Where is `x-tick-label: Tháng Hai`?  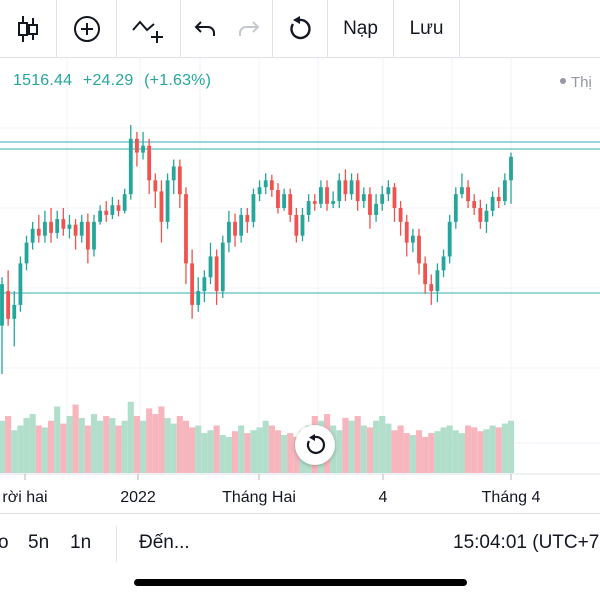
x-tick-label: Tháng Hai is located at coordinates (259, 497).